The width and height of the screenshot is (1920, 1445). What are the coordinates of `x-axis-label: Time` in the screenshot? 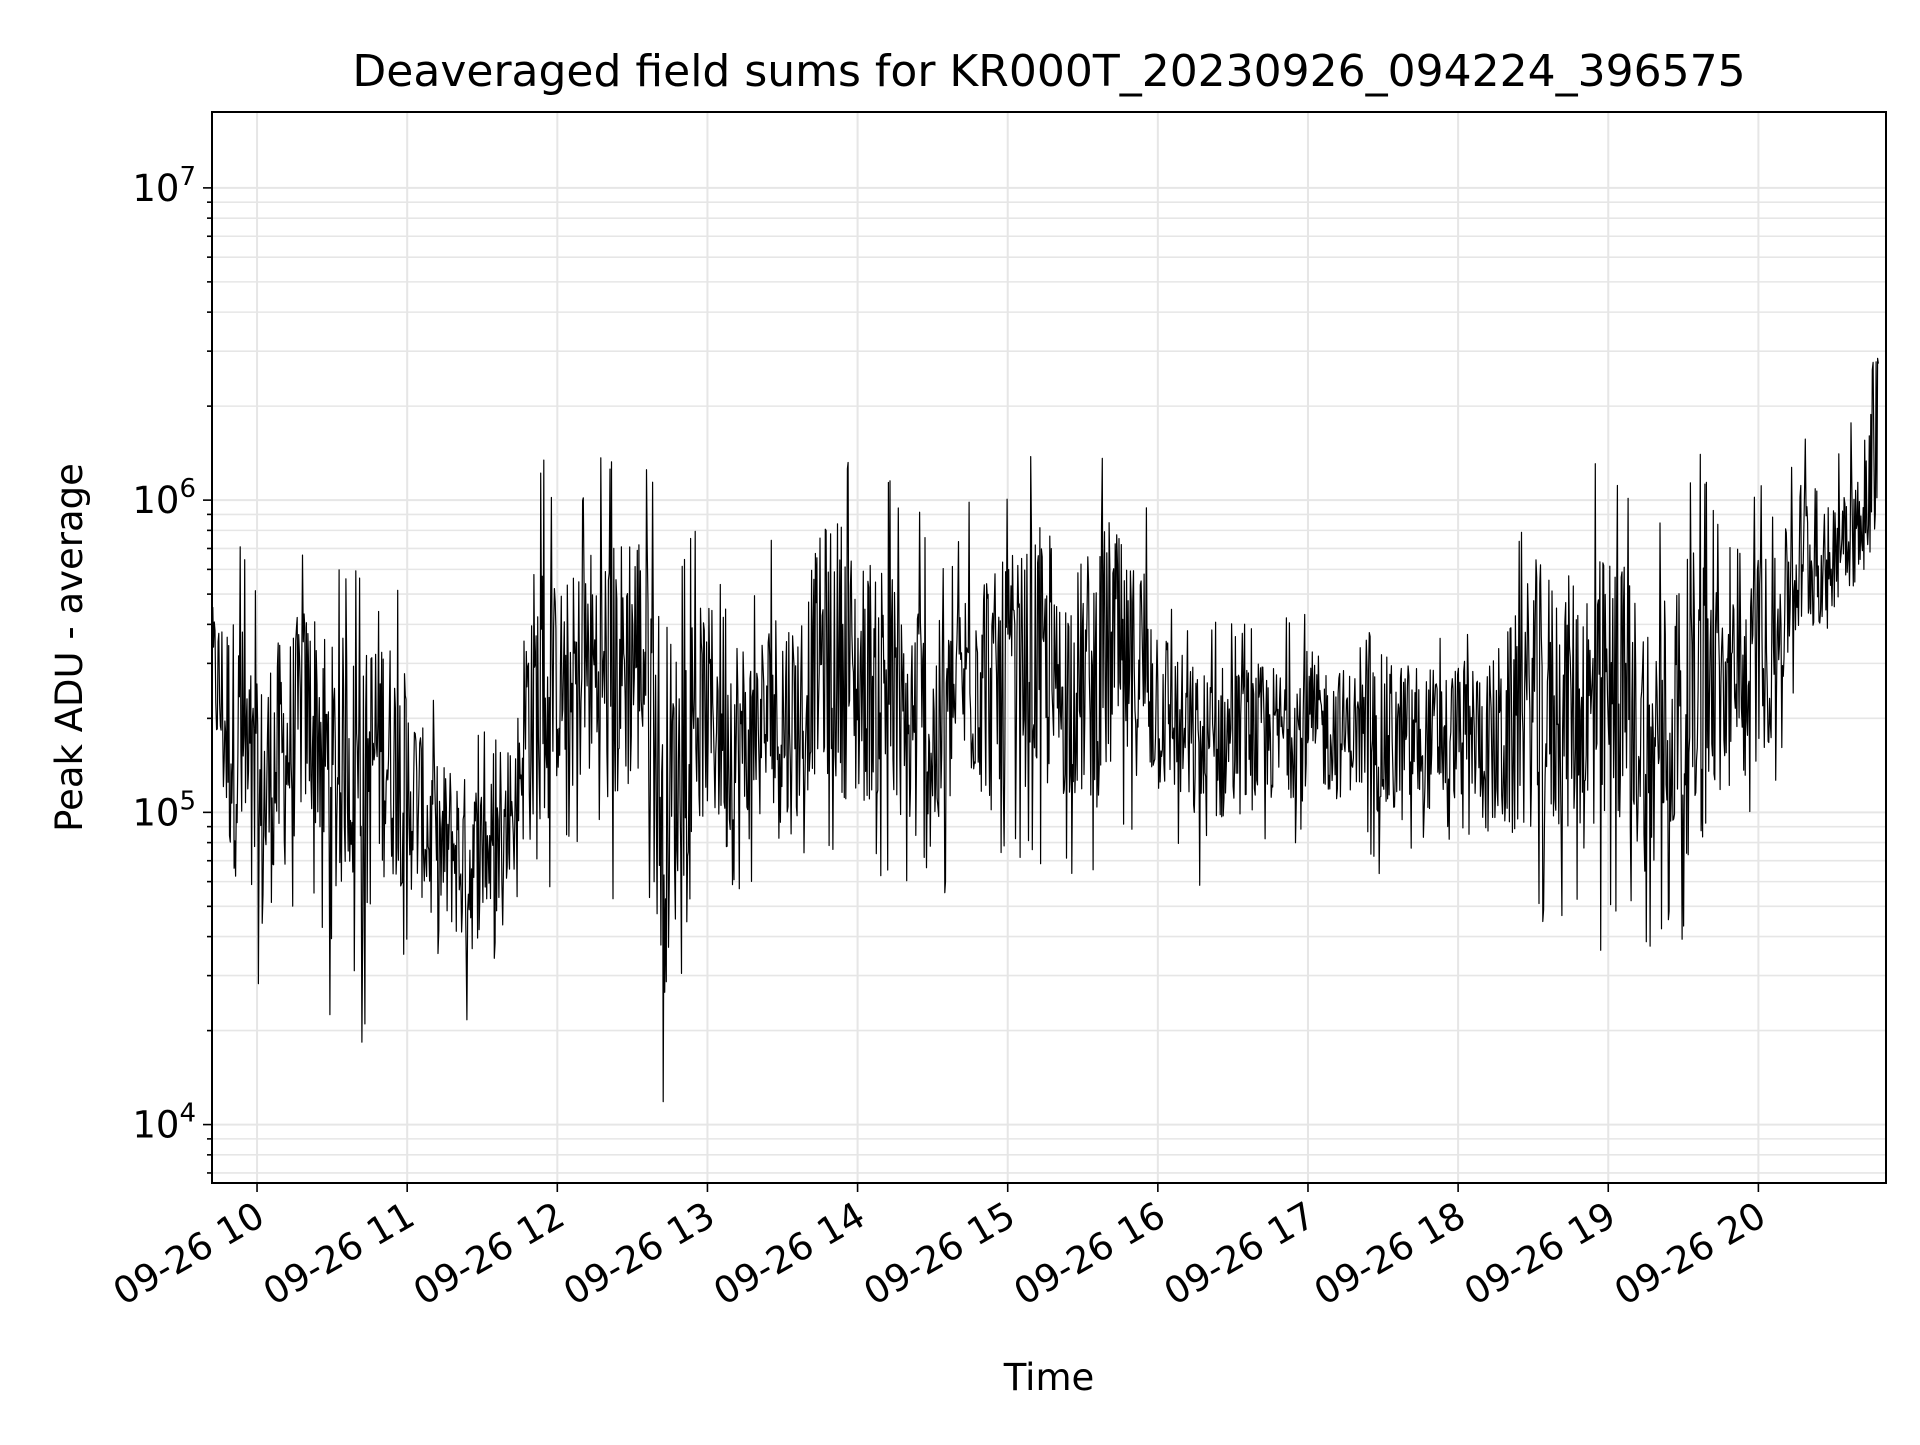 It's located at (1049, 1377).